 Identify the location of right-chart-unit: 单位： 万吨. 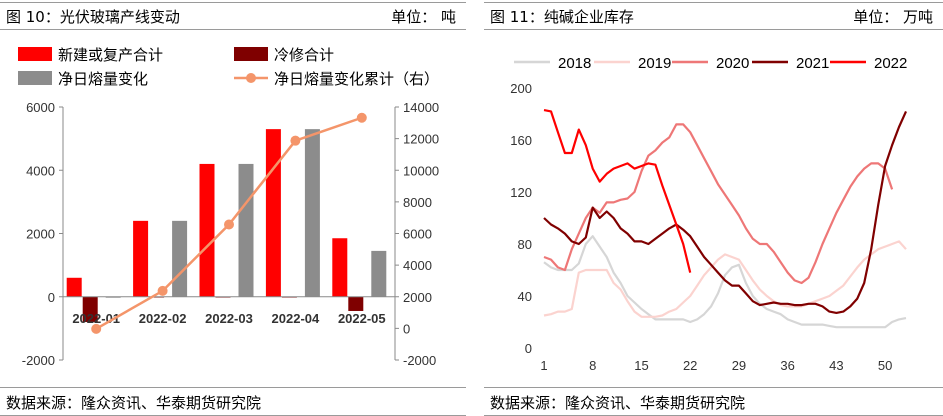
(893, 17).